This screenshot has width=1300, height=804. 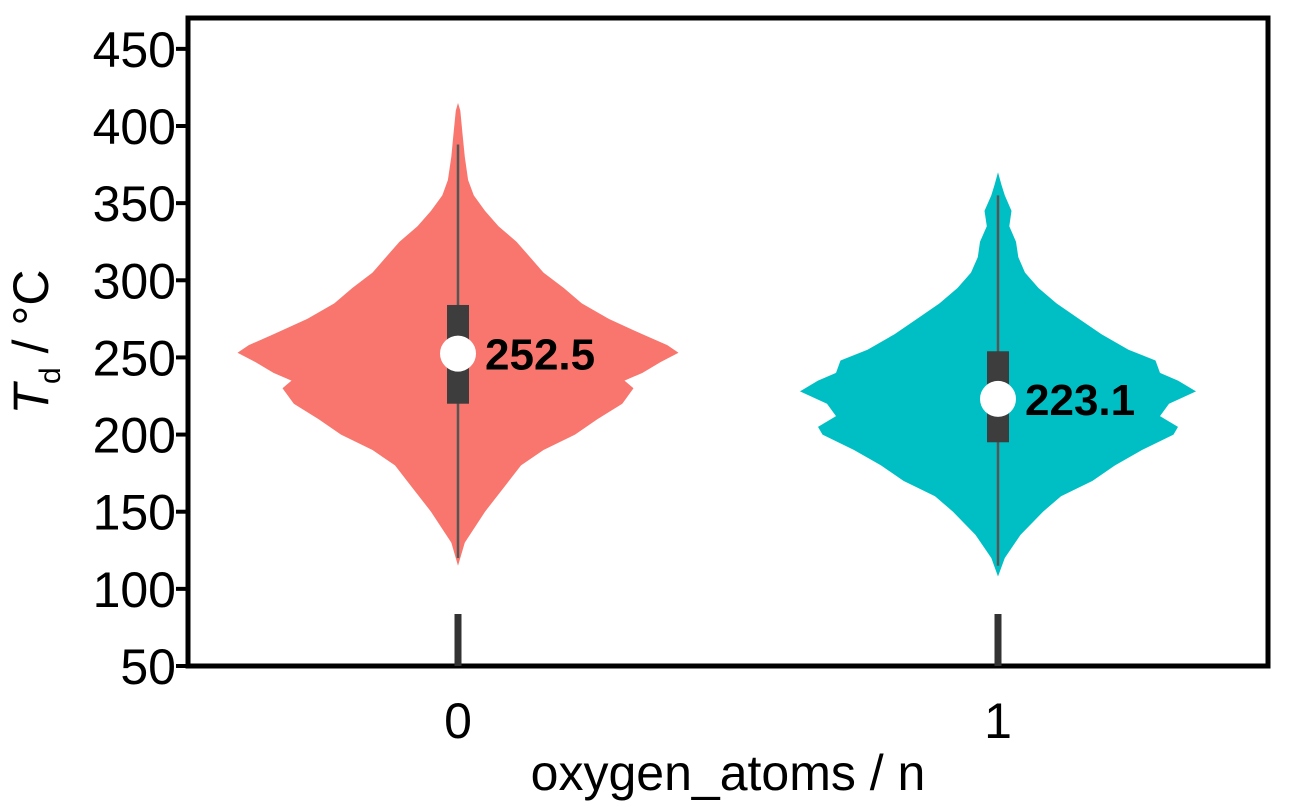 I want to click on y-axis: 50 100 150 200 250 300 350 400 450, so click(x=140, y=358).